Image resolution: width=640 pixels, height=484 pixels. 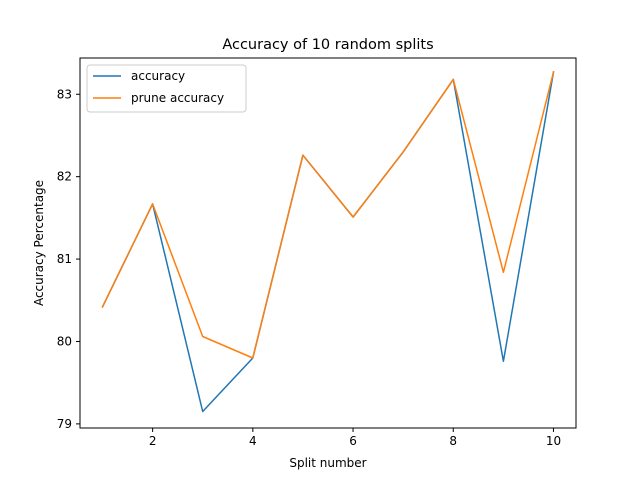 What do you see at coordinates (39, 243) in the screenshot?
I see `y-axis-label: Accuracy Percentage` at bounding box center [39, 243].